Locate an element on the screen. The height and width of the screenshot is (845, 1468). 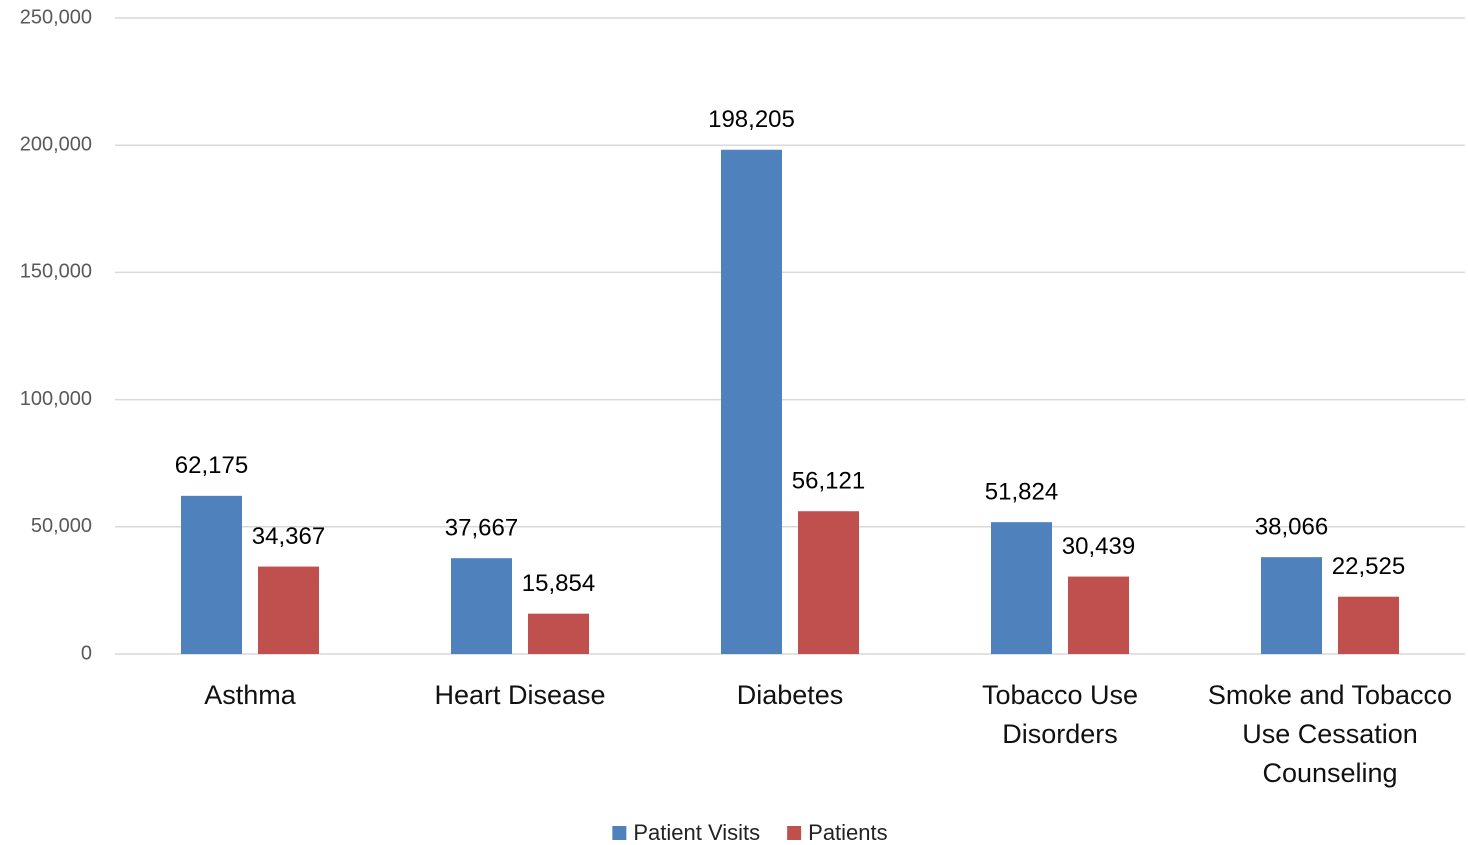
data-label: 51,824 is located at coordinates (1021, 492).